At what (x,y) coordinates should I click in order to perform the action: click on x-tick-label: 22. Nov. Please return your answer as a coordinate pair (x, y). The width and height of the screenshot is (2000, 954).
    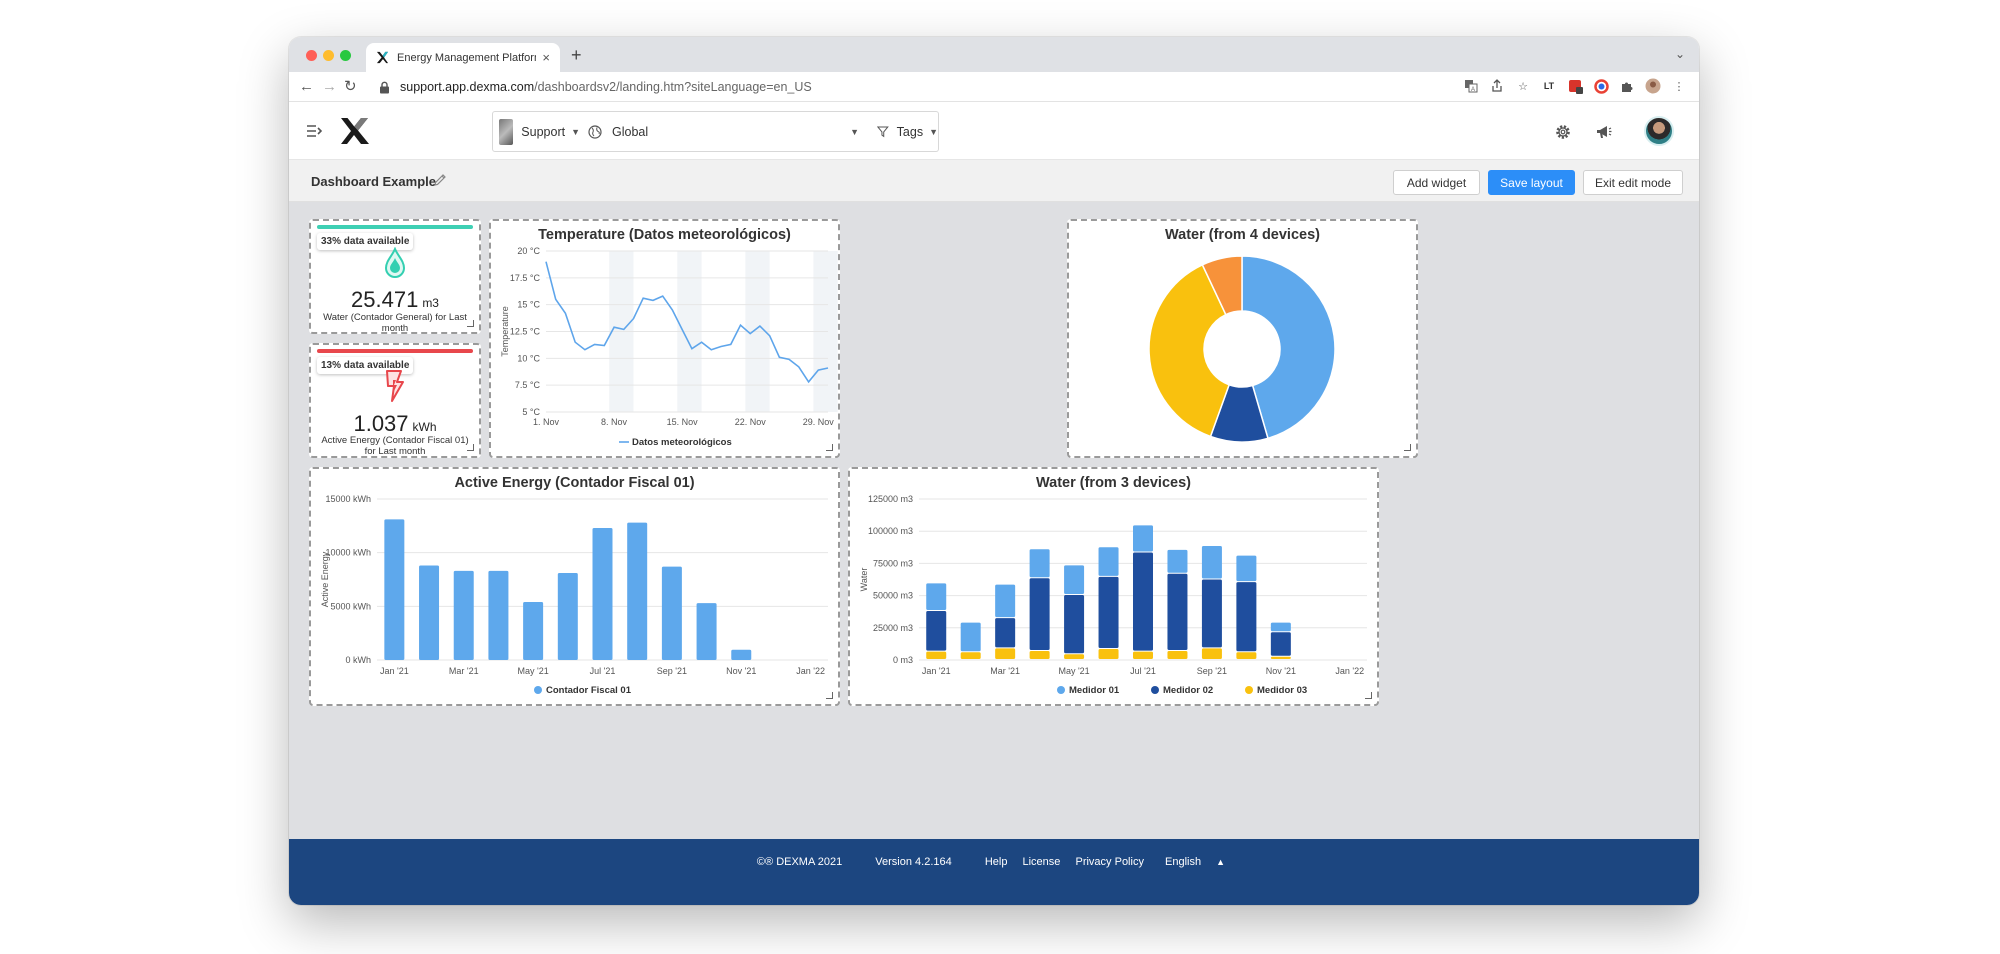
    Looking at the image, I should click on (751, 422).